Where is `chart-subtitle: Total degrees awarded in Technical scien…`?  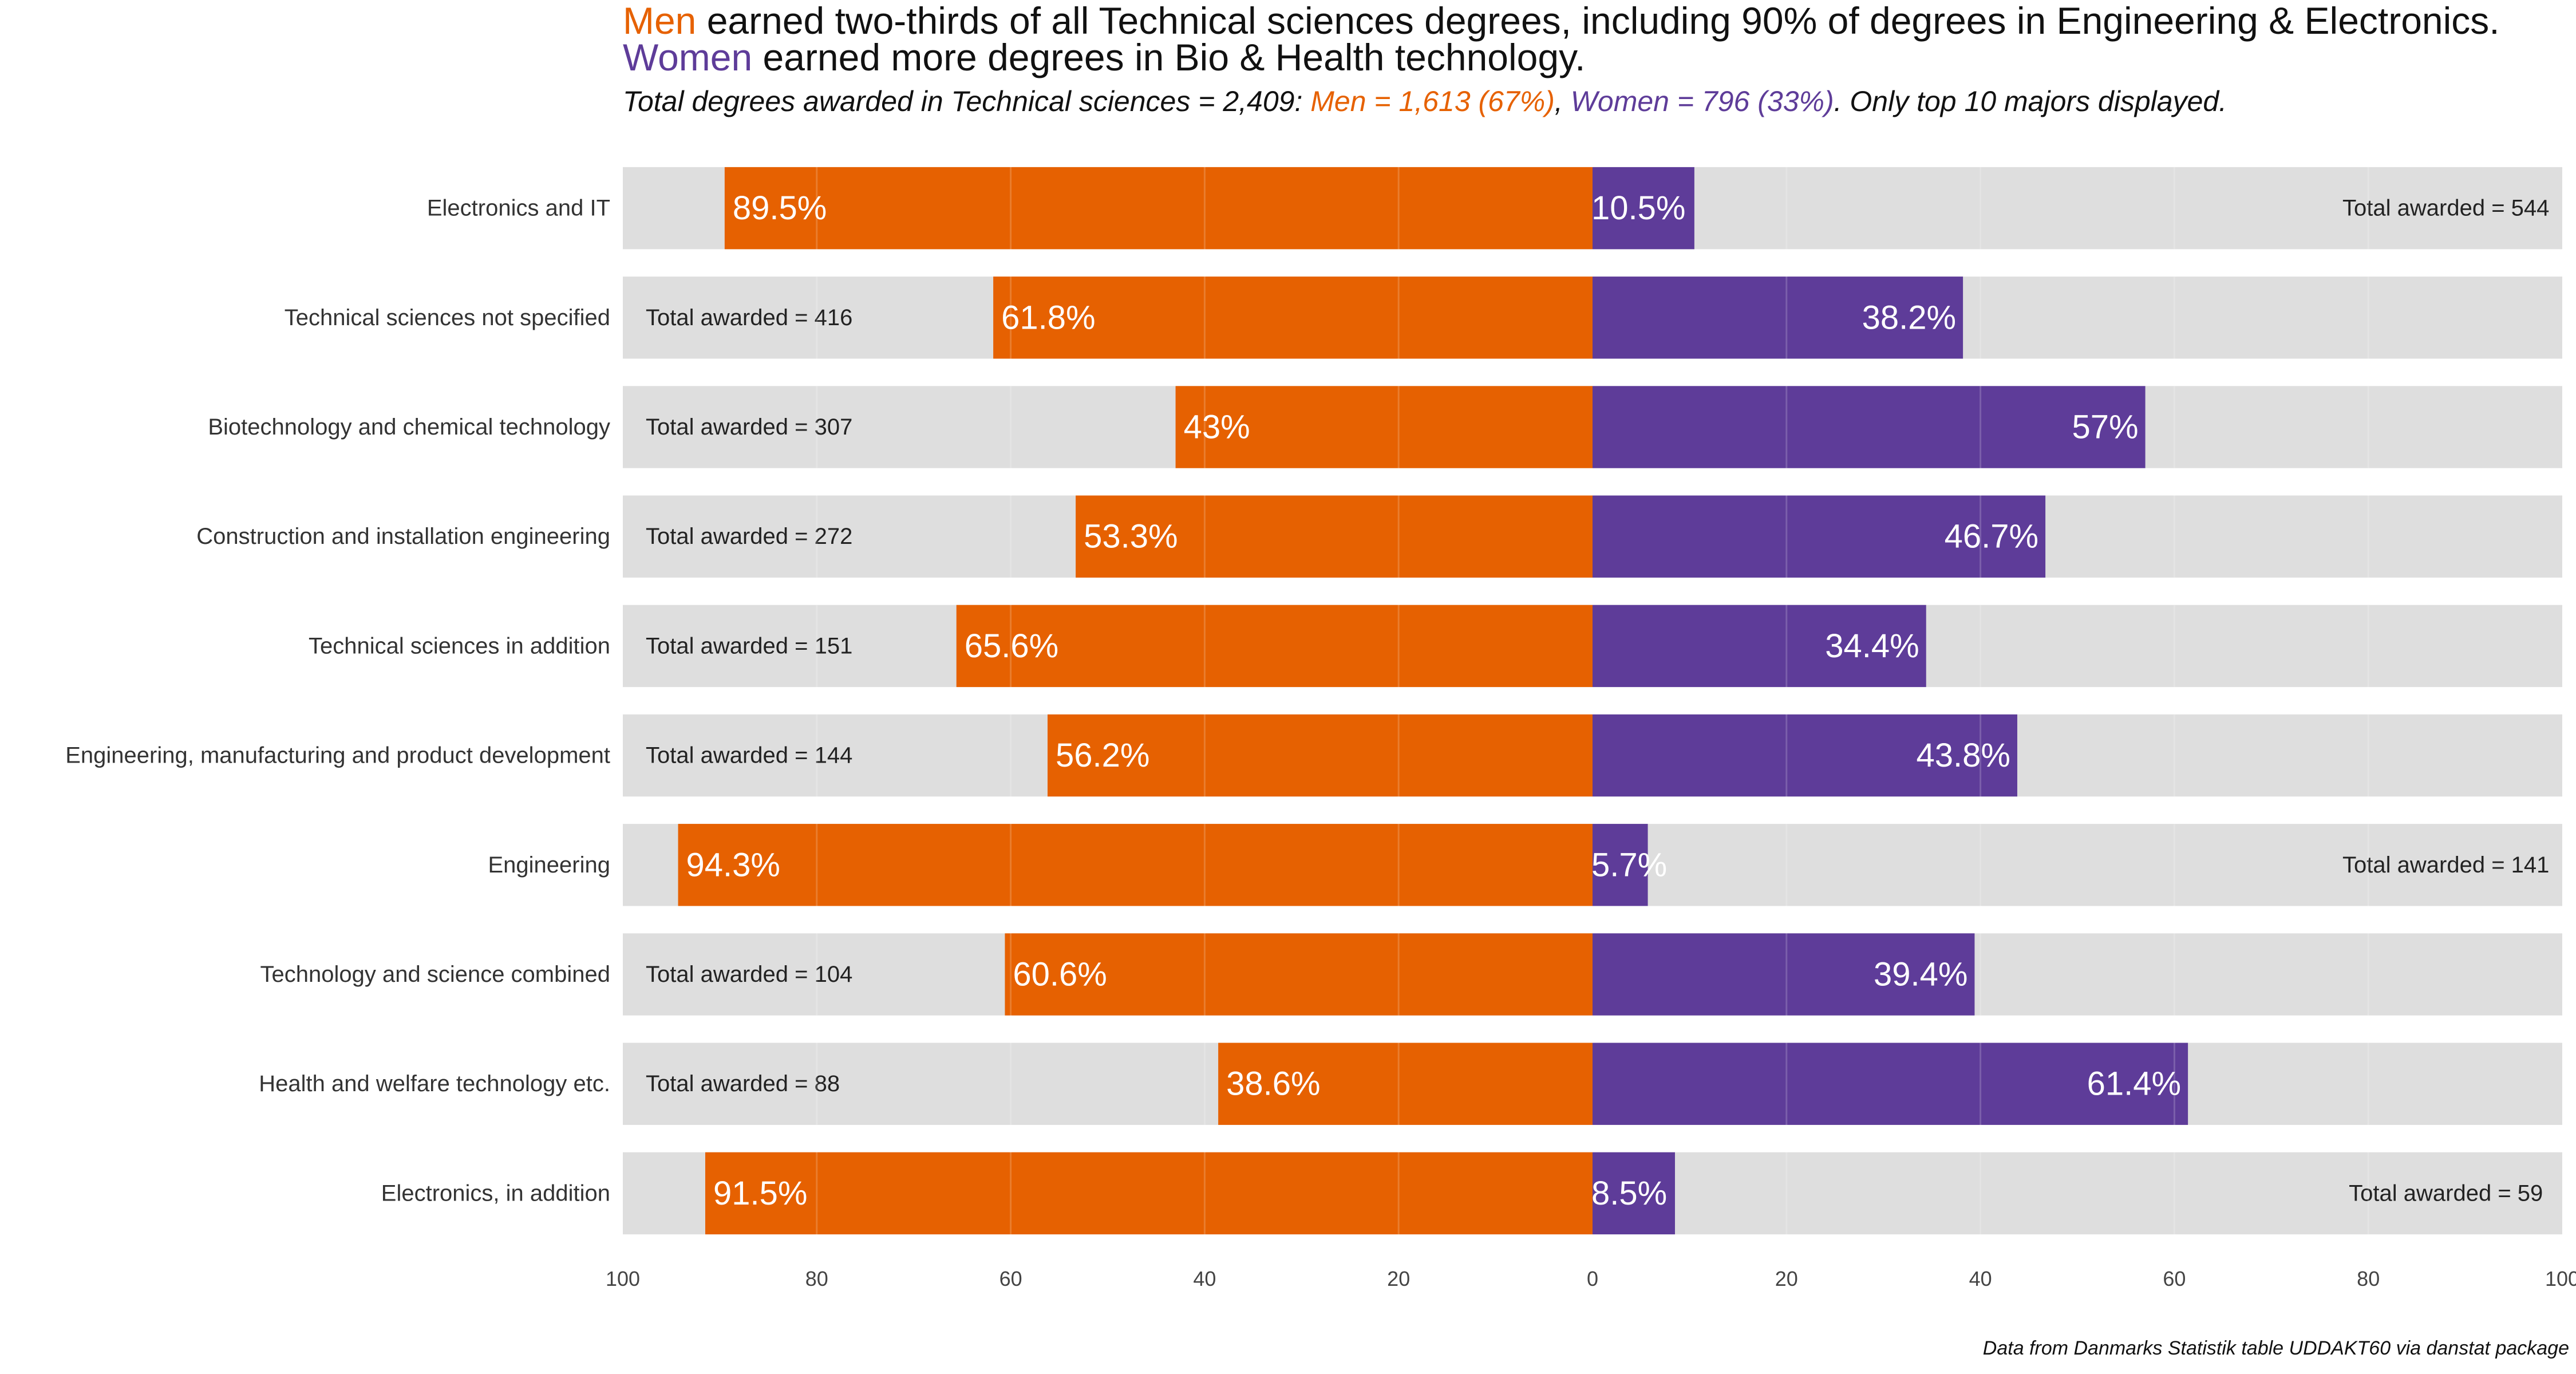 chart-subtitle: Total degrees awarded in Technical scien… is located at coordinates (1596, 102).